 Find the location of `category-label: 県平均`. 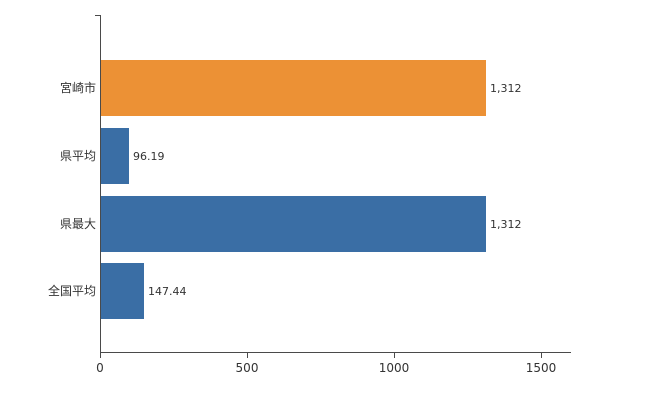

category-label: 県平均 is located at coordinates (77, 156).